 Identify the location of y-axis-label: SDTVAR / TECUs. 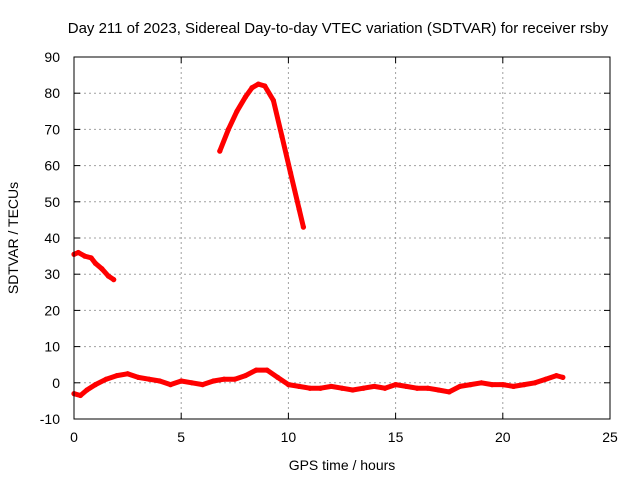
(13, 238).